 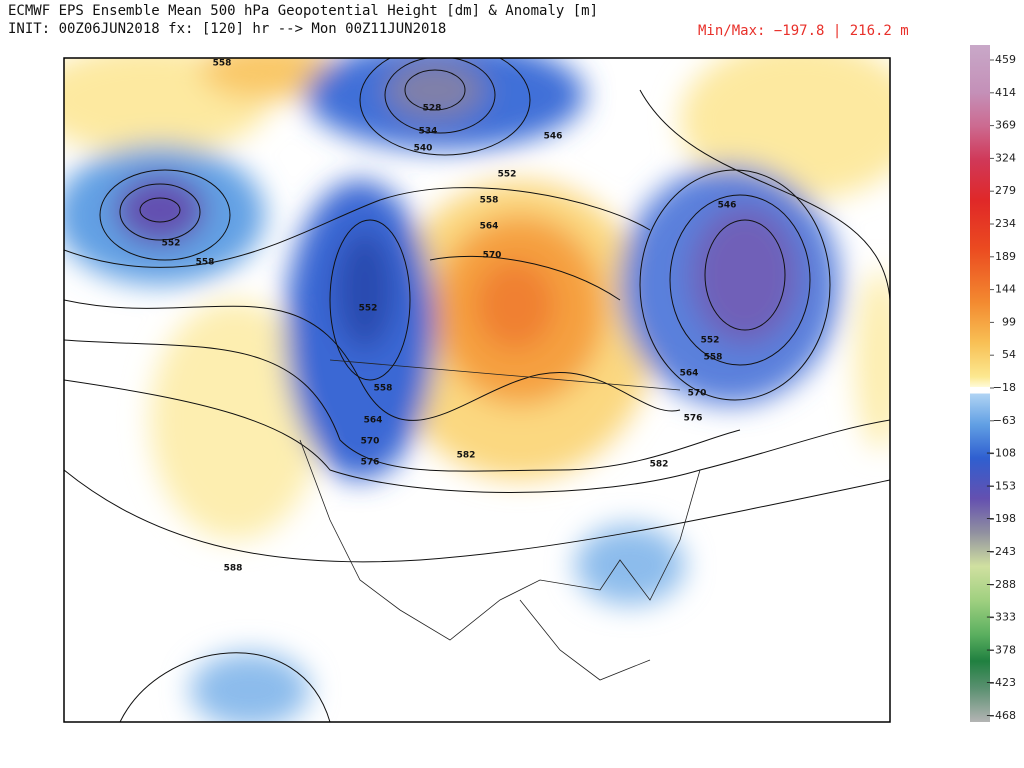 What do you see at coordinates (1001, 485) in the screenshot?
I see `colorbar-label: −153` at bounding box center [1001, 485].